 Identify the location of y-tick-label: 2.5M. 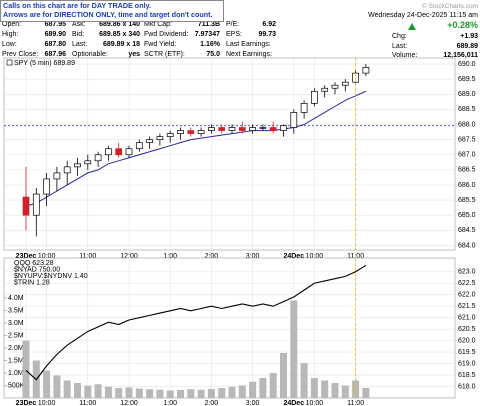
(16, 335).